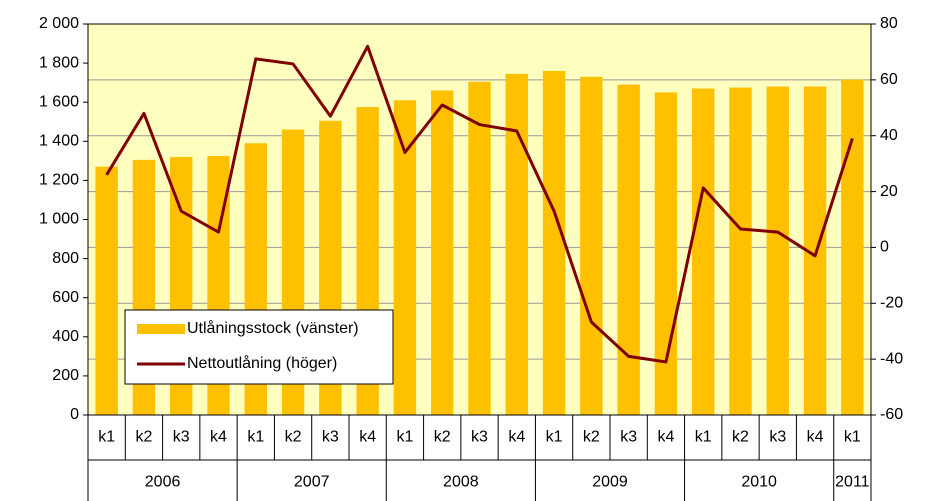 The height and width of the screenshot is (501, 927). What do you see at coordinates (65, 375) in the screenshot?
I see `y-tick-label: 200` at bounding box center [65, 375].